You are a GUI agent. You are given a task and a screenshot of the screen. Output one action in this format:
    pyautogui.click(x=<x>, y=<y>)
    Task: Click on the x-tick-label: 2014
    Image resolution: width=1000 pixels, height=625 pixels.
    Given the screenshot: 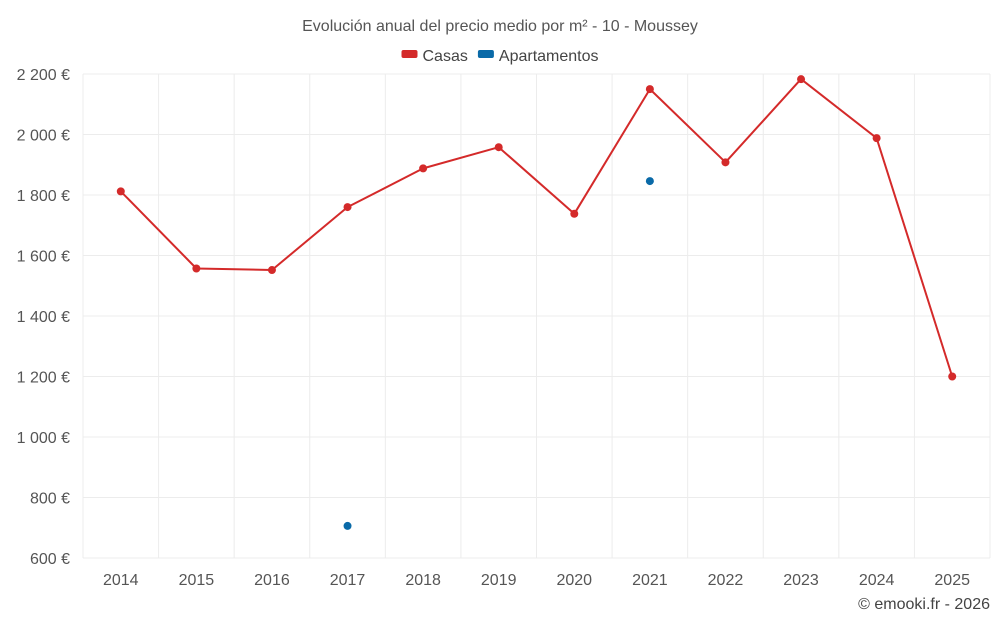 What is the action you would take?
    pyautogui.click(x=121, y=580)
    